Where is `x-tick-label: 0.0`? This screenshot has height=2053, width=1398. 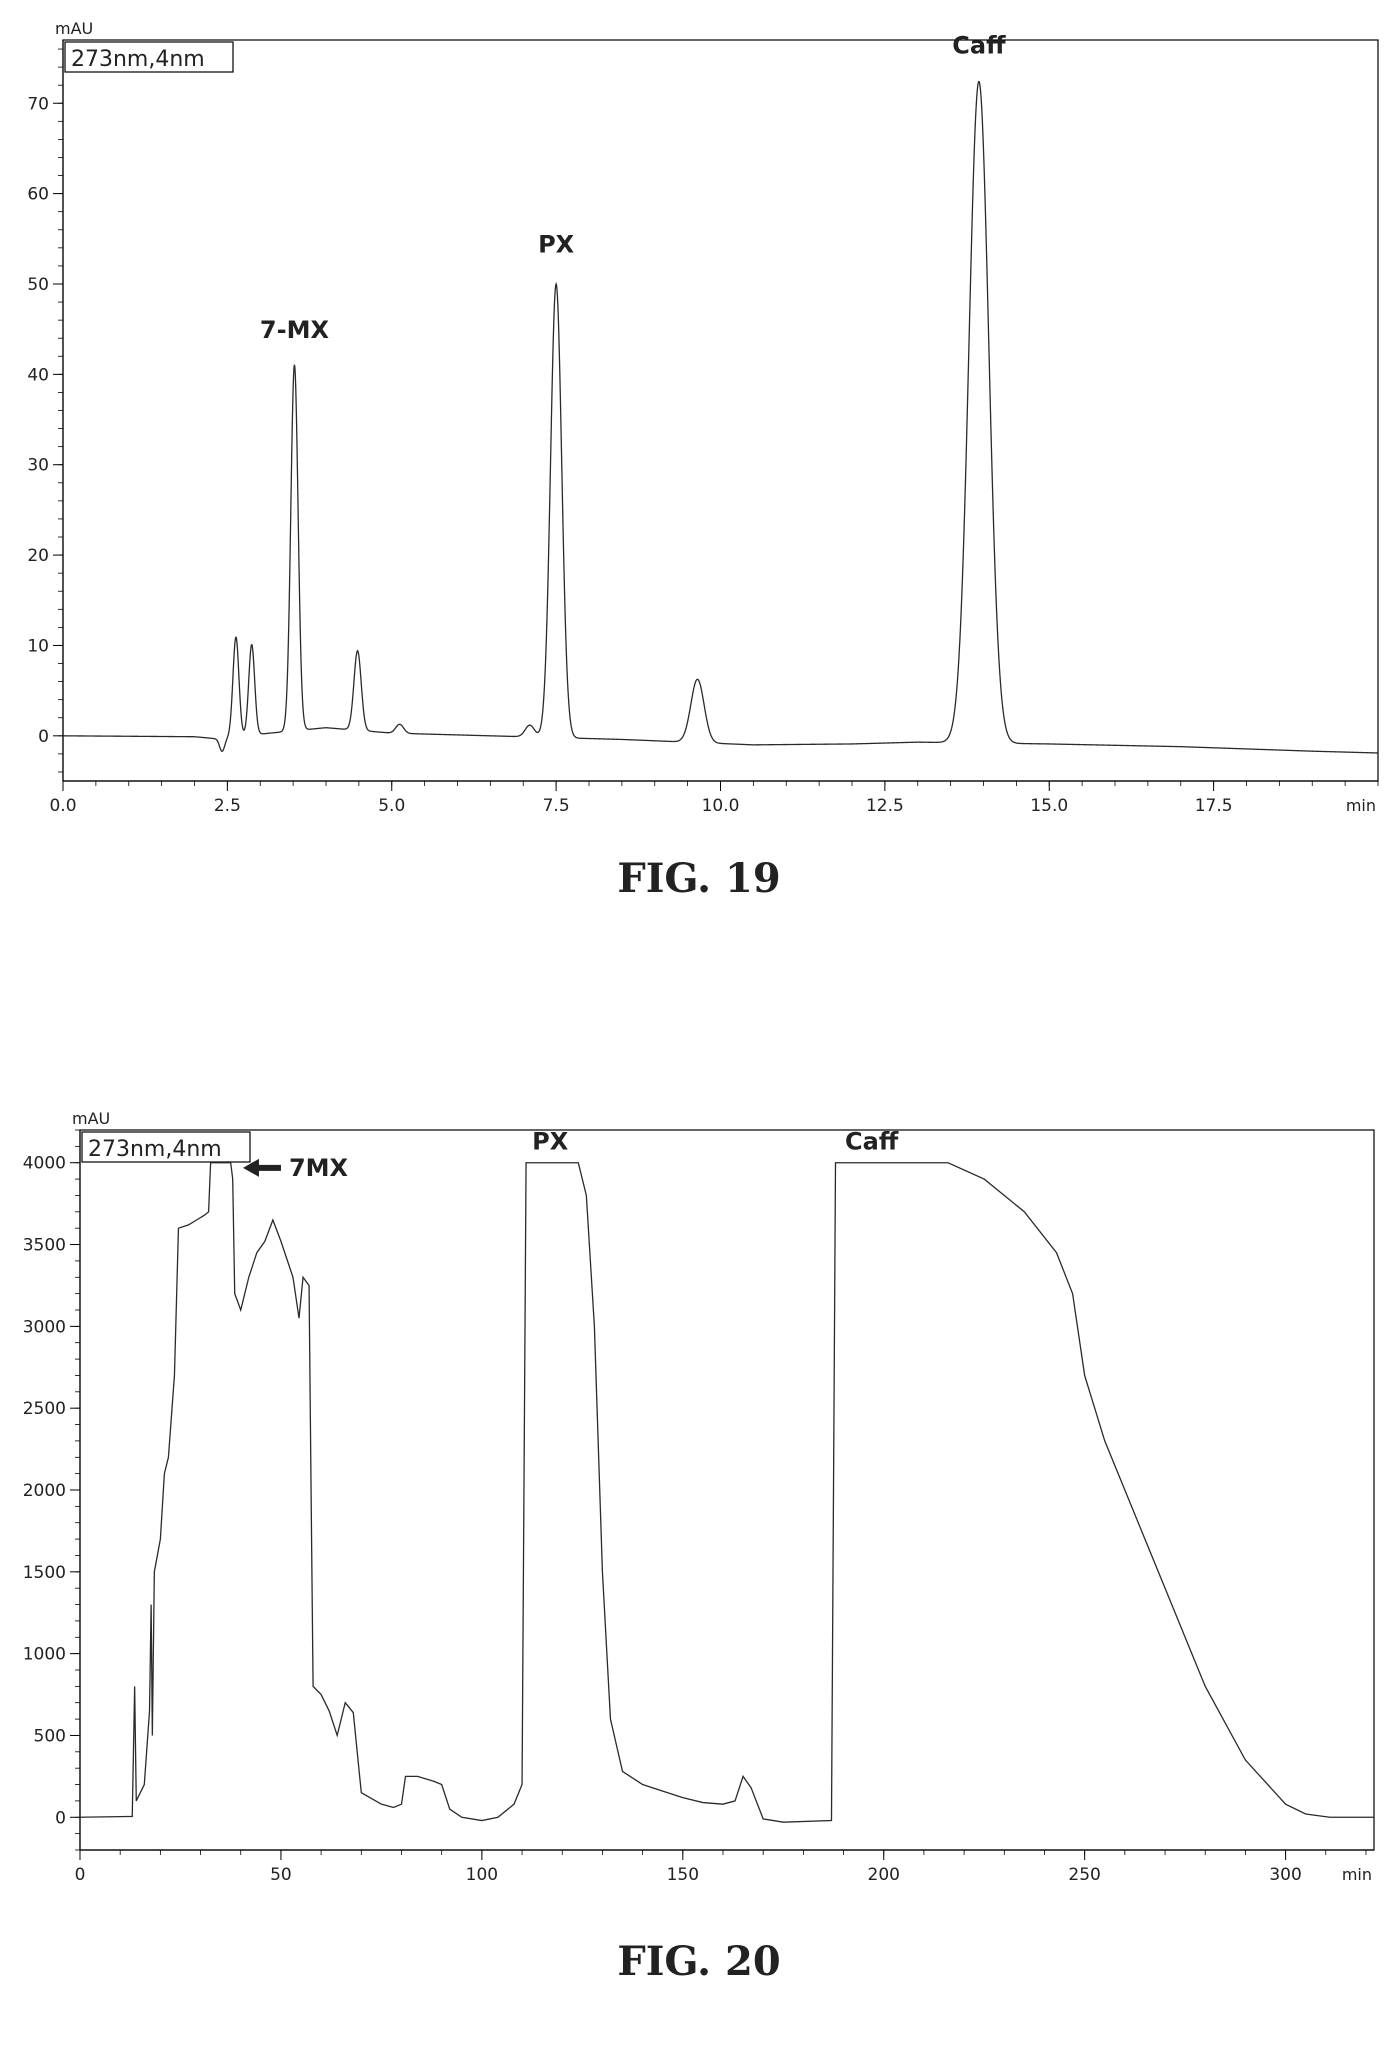 x-tick-label: 0.0 is located at coordinates (62, 806).